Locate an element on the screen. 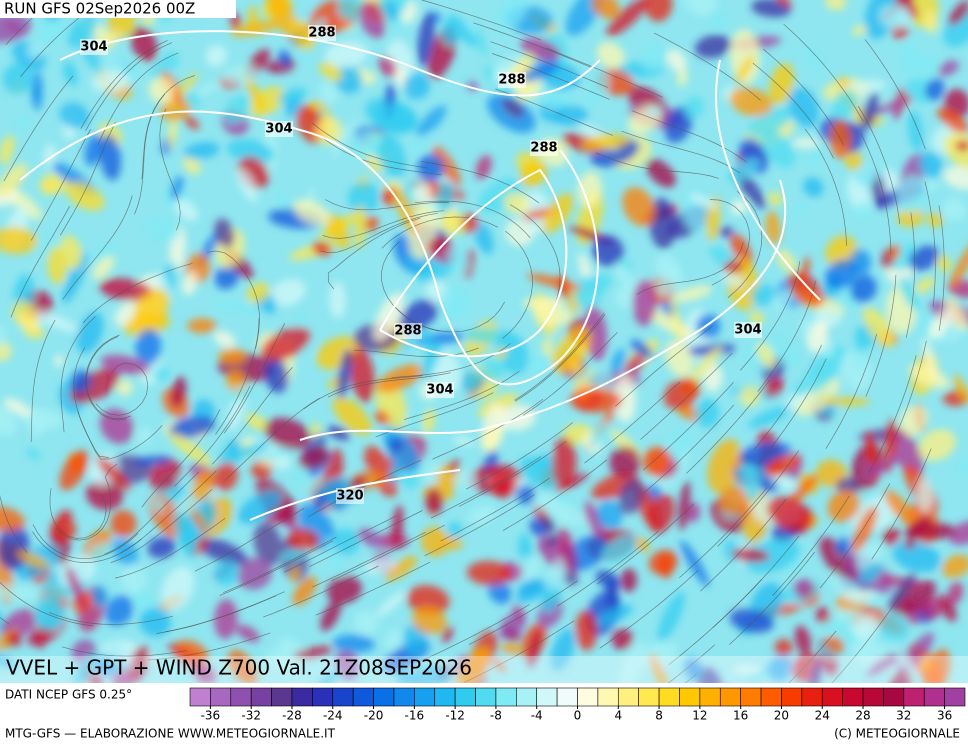  contour-label: 320 is located at coordinates (349, 496).